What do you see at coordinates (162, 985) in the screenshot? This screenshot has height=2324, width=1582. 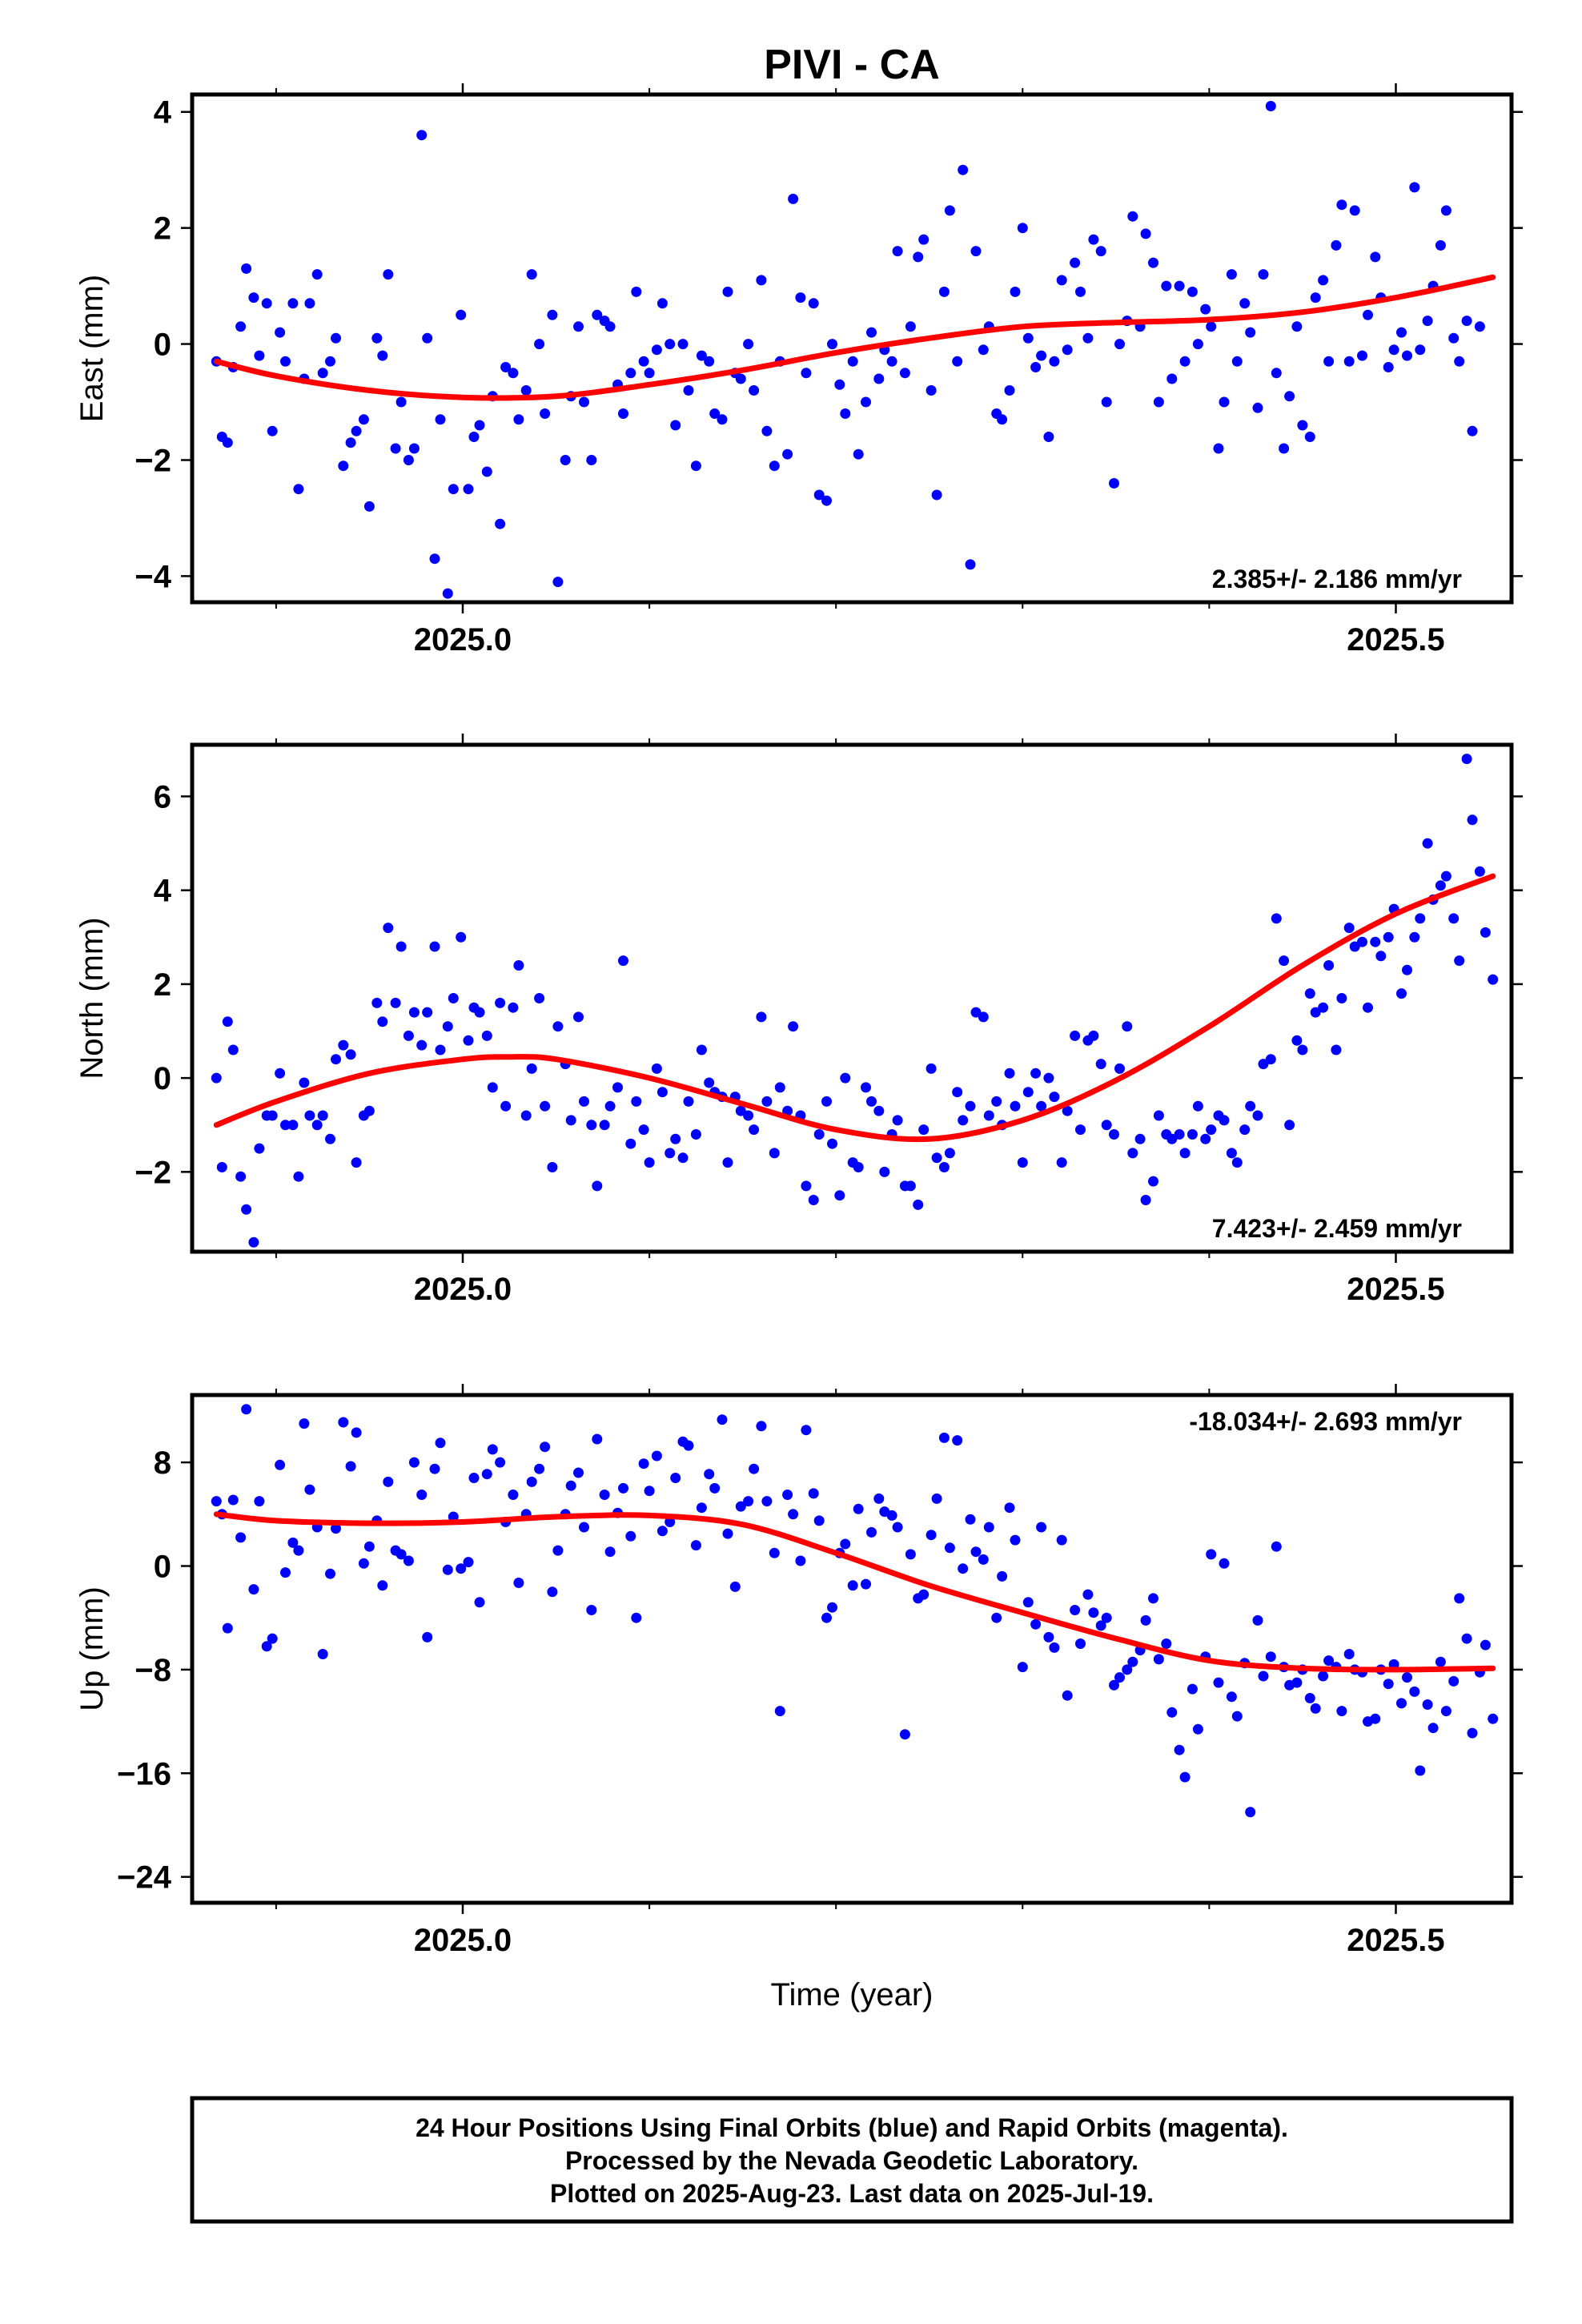 I see `north-ytick-label: 2` at bounding box center [162, 985].